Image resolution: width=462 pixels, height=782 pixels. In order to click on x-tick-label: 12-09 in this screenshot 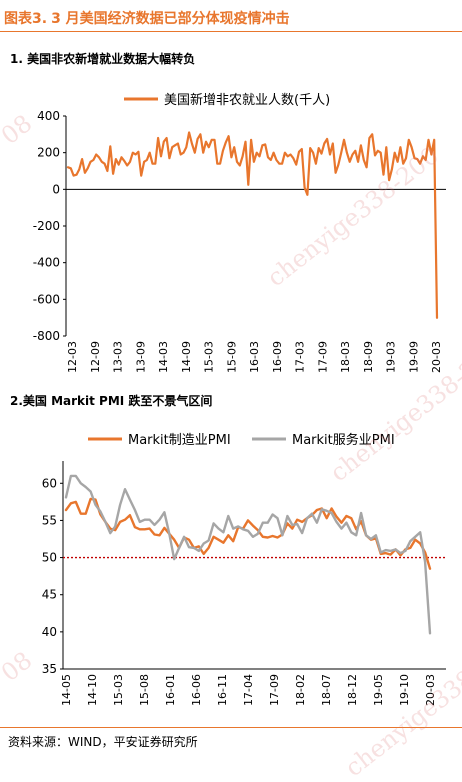, I will do `click(95, 357)`.